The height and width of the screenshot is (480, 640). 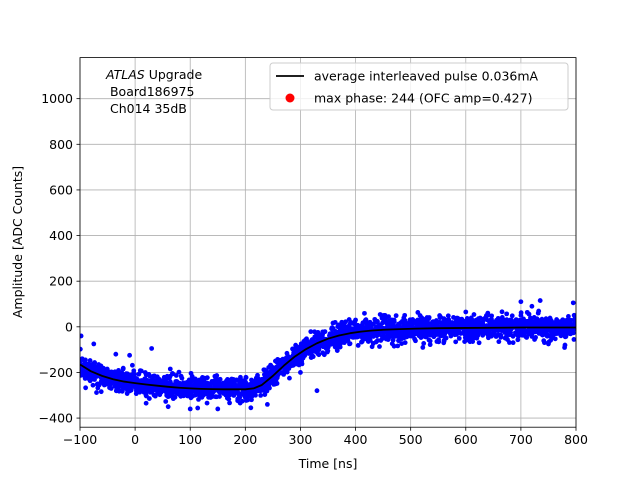 I want to click on x-tick-label: 600, so click(x=466, y=439).